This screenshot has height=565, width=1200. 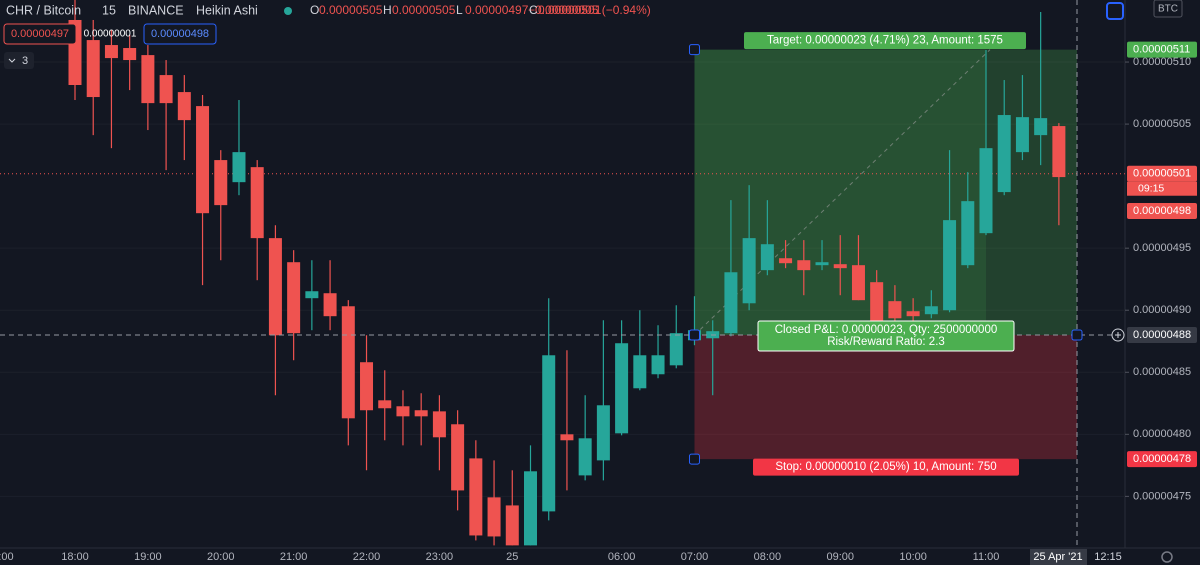 I want to click on x-tick-label: :00, so click(x=7, y=557).